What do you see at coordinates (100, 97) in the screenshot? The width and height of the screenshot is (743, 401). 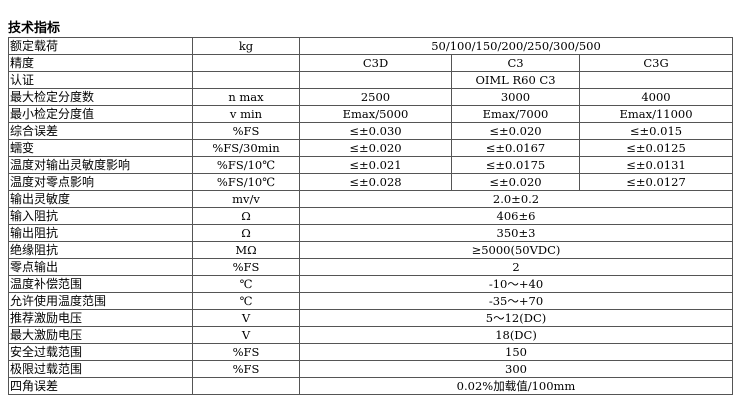 I see `spec-label: 最大检定分度数` at bounding box center [100, 97].